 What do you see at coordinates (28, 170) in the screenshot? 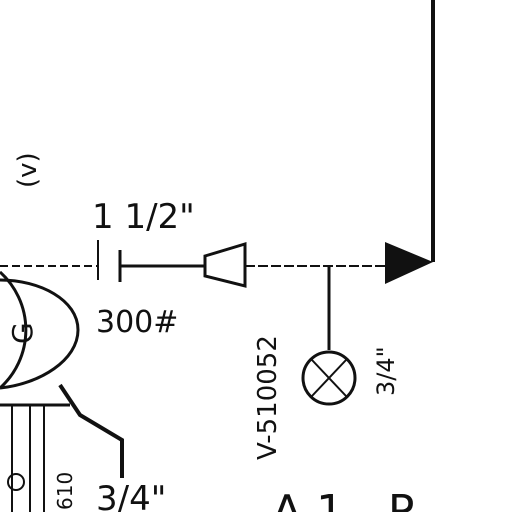
I see `label-circle-v: (v)` at bounding box center [28, 170].